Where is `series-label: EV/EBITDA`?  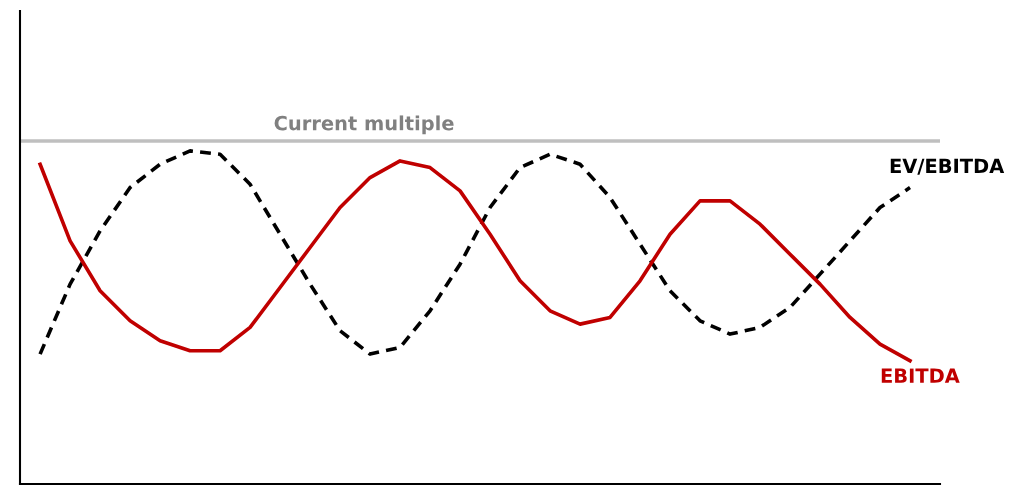 series-label: EV/EBITDA is located at coordinates (947, 166).